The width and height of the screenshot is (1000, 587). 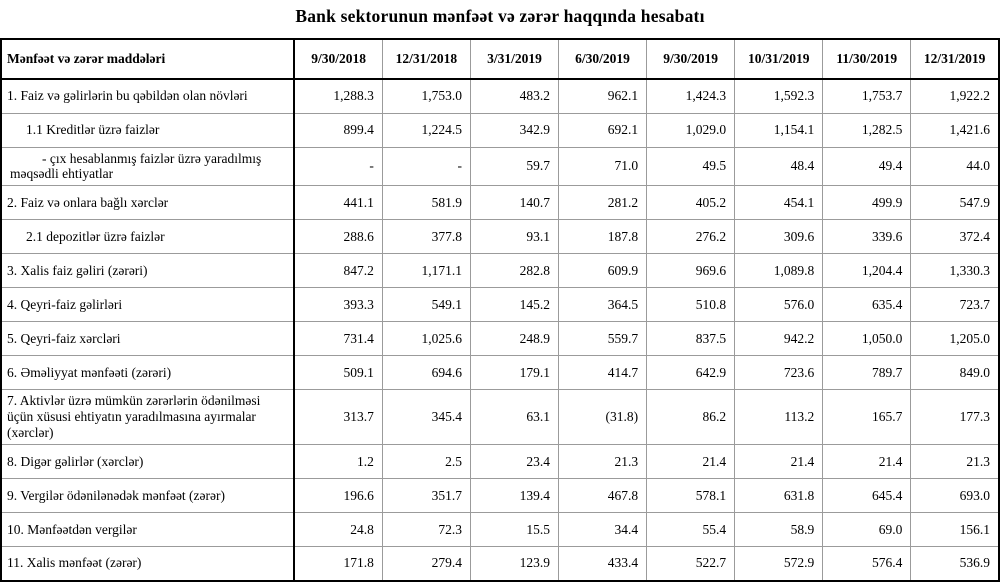 I want to click on cell-value: 642.9, so click(x=691, y=373).